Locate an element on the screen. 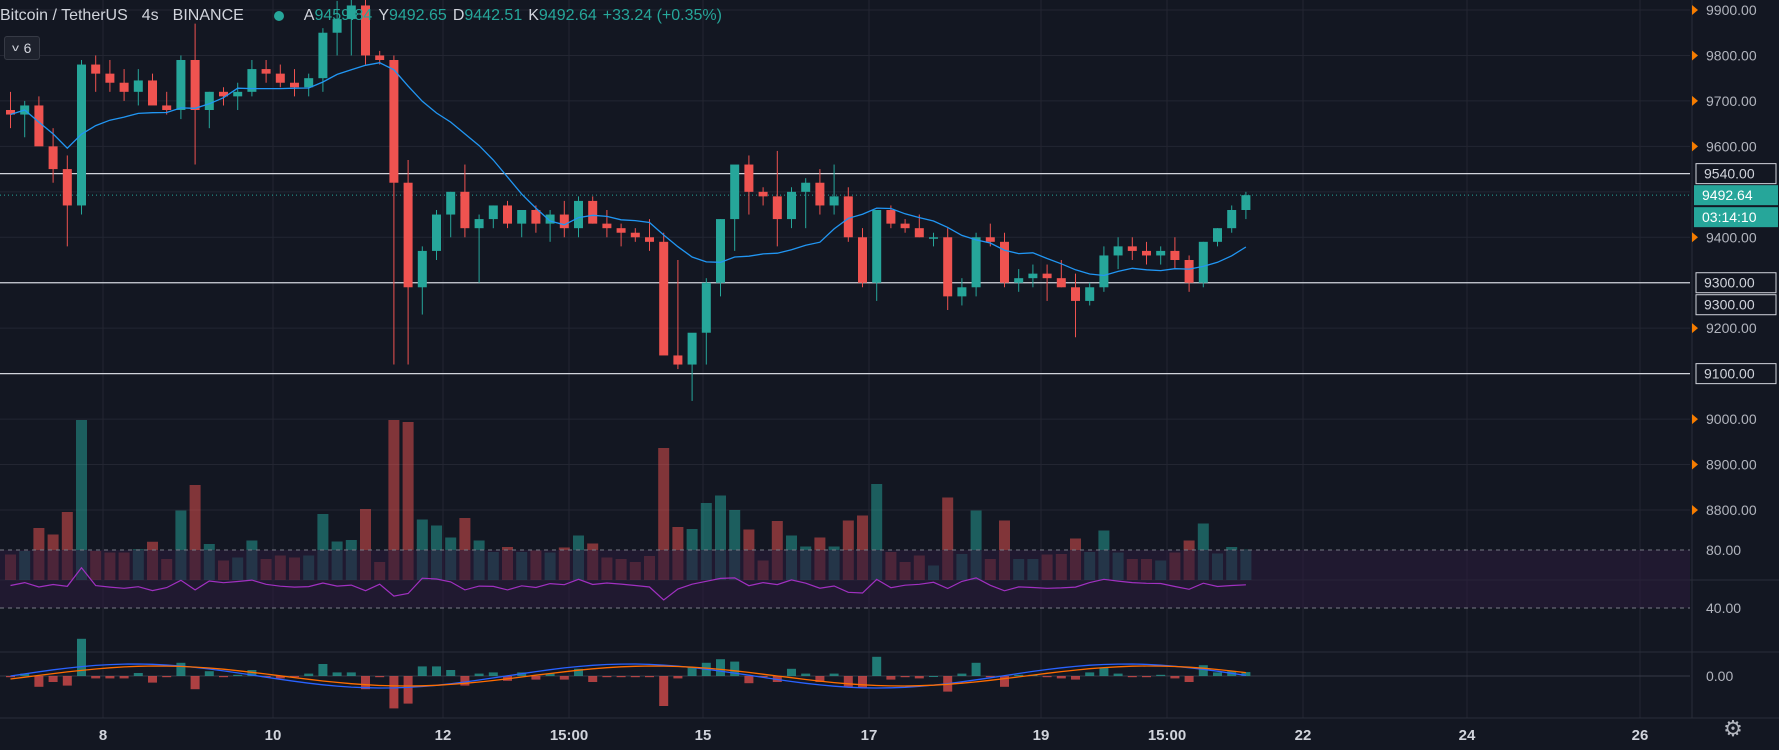 This screenshot has height=750, width=1779. alert-level-label-2: 9300.00 is located at coordinates (1729, 305).